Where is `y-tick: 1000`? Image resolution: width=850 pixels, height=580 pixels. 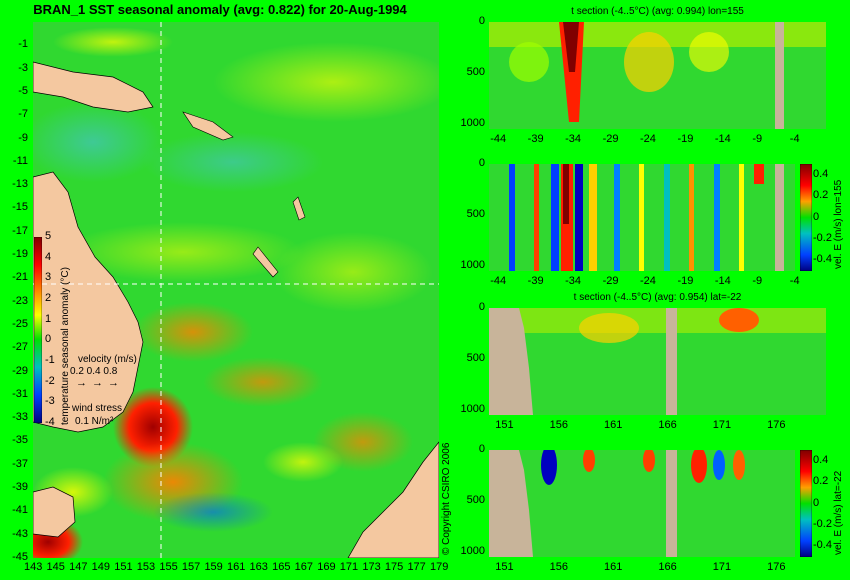
y-tick: 1000 is located at coordinates (472, 550).